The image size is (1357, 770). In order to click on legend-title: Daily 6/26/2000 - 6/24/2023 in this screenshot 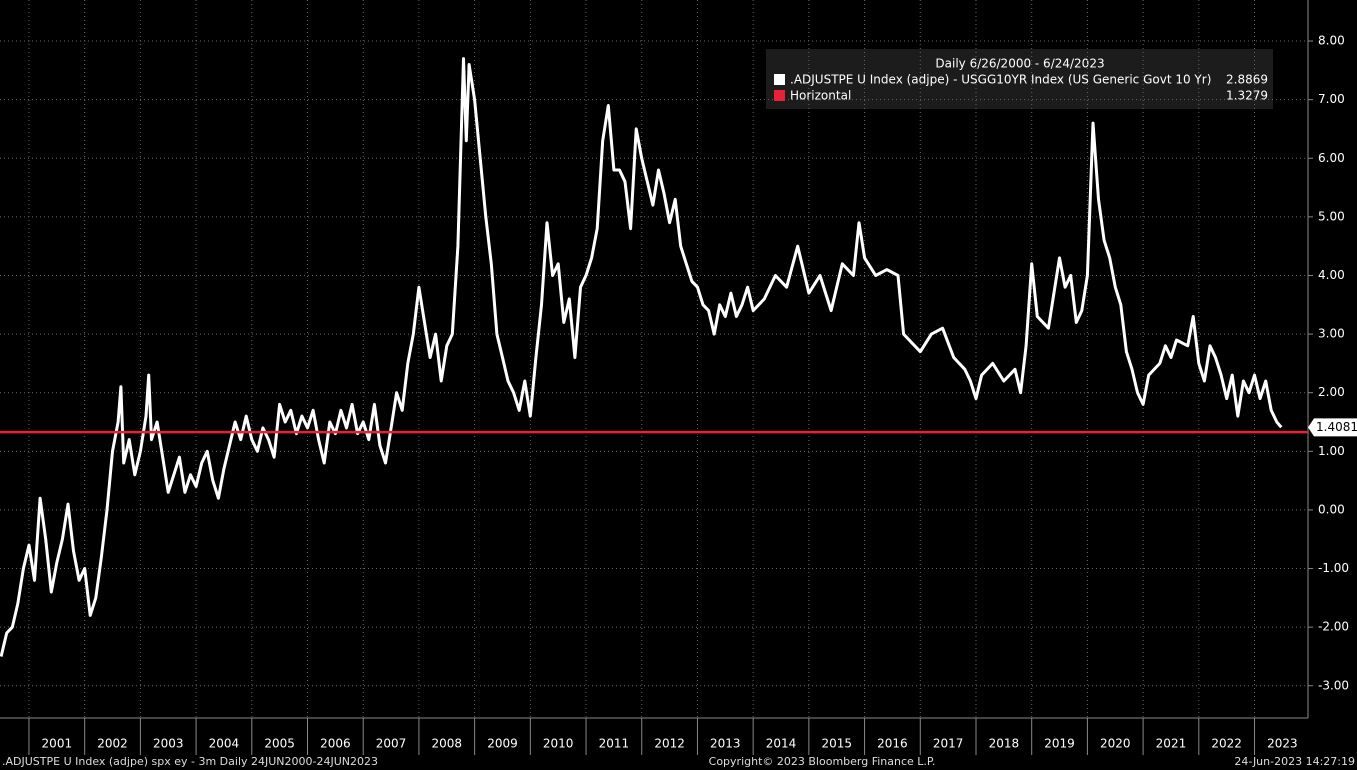, I will do `click(1019, 64)`.